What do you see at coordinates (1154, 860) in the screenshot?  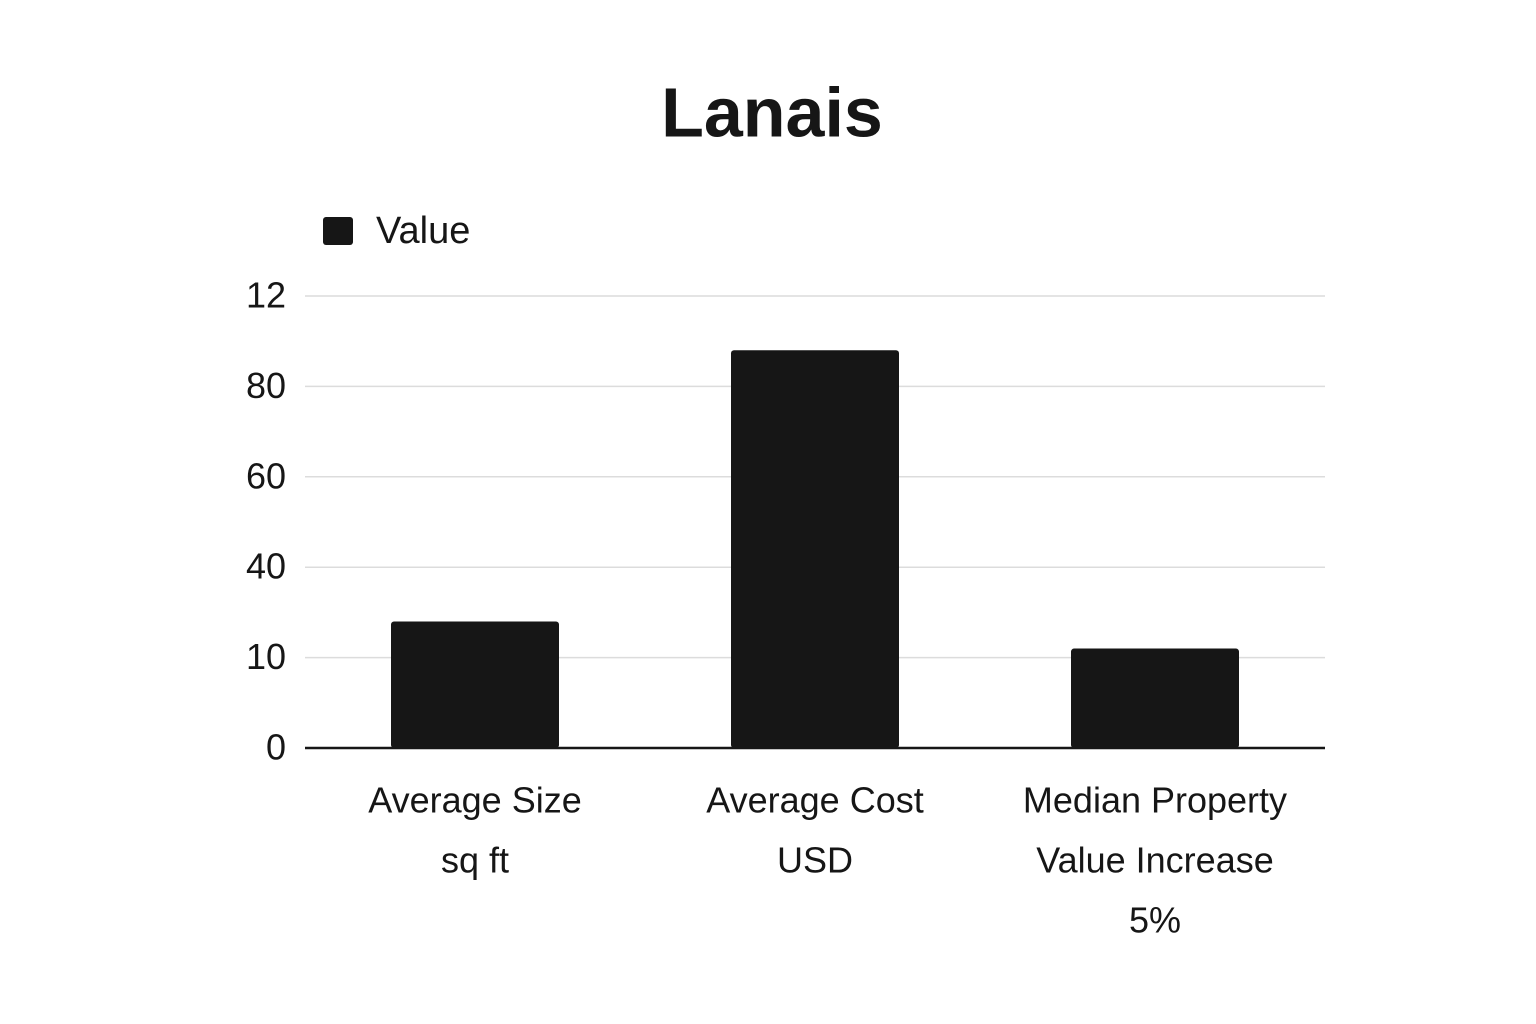 I see `x-tick-label: Value Increase` at bounding box center [1154, 860].